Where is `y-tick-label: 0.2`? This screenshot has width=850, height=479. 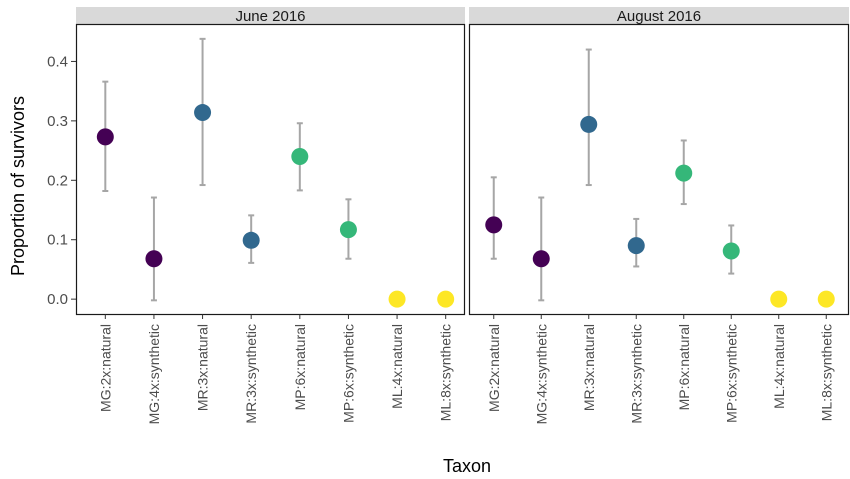 y-tick-label: 0.2 is located at coordinates (57, 180).